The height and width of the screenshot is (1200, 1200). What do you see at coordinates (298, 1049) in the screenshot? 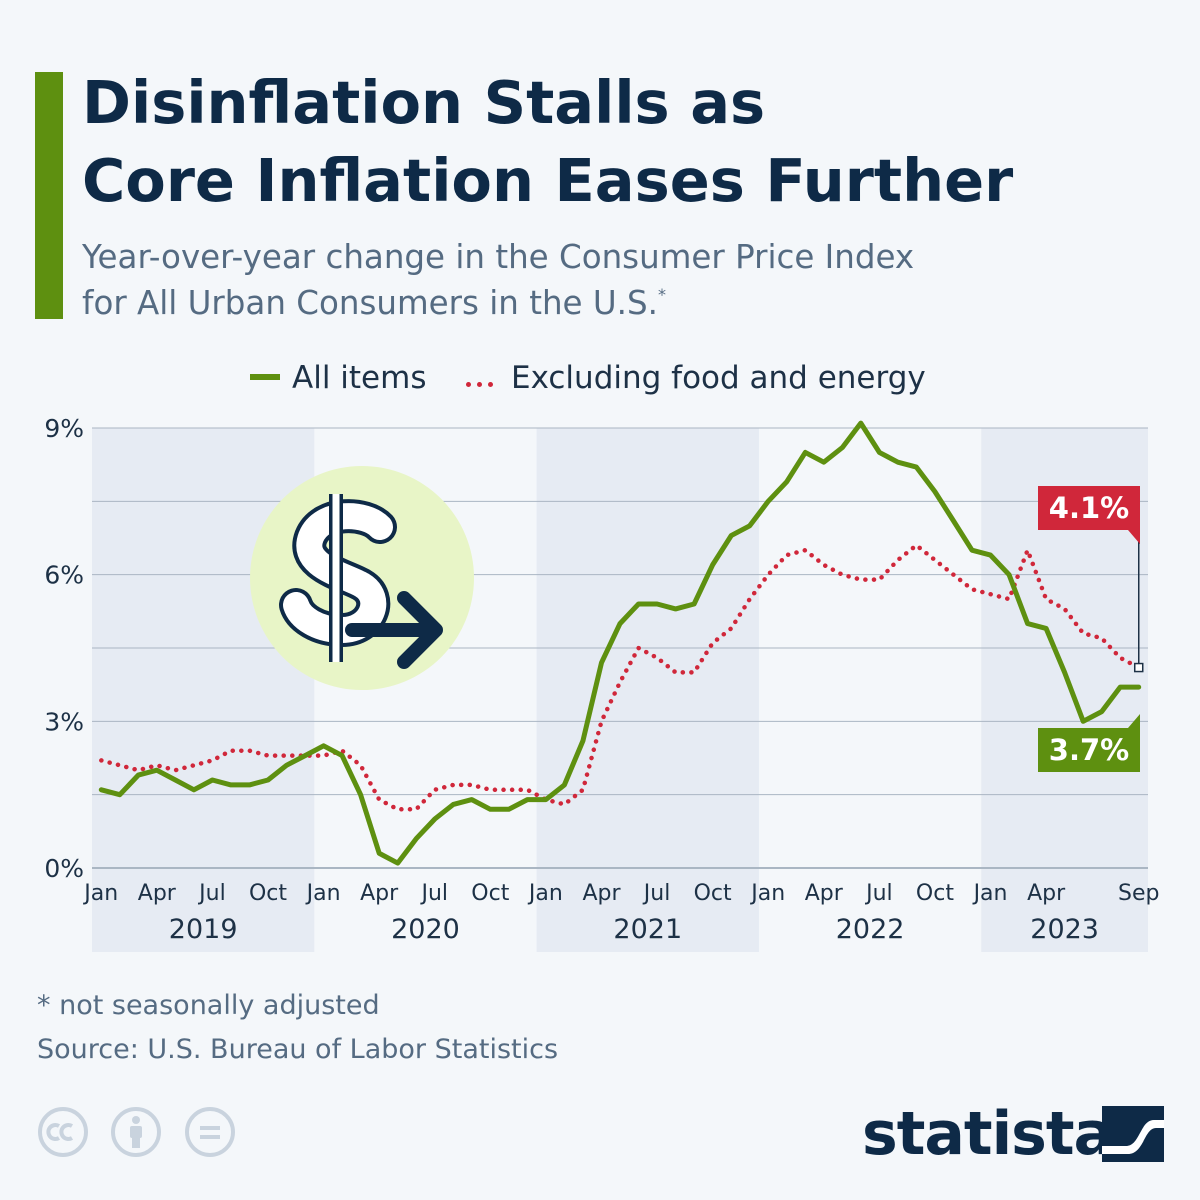
I see `source-note: Source: U.S. Bureau of Labor Statistics` at bounding box center [298, 1049].